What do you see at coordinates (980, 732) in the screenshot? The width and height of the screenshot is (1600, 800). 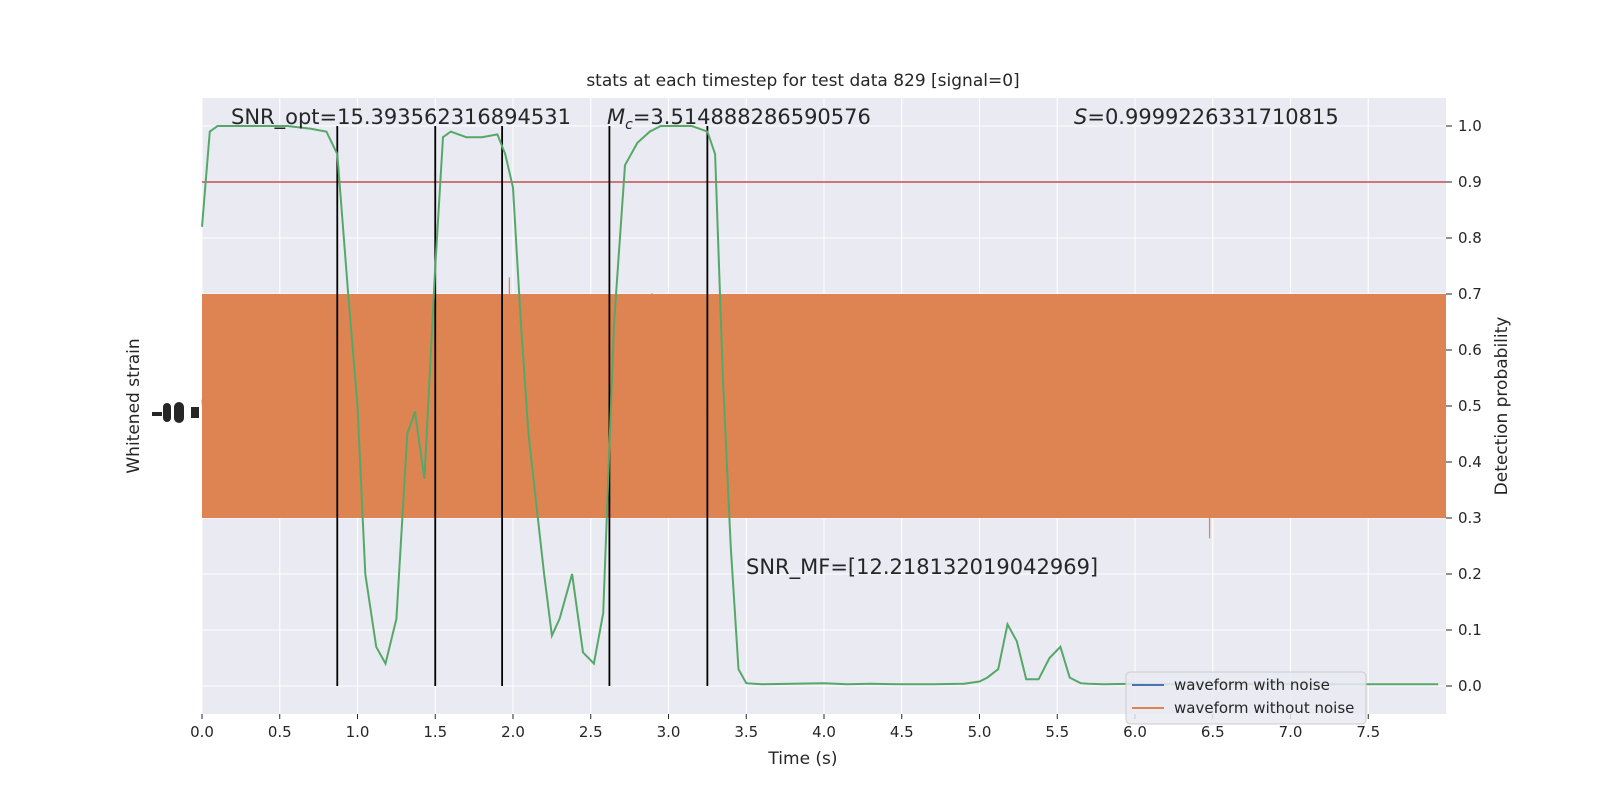 I see `x-tick-label: 5.0` at bounding box center [980, 732].